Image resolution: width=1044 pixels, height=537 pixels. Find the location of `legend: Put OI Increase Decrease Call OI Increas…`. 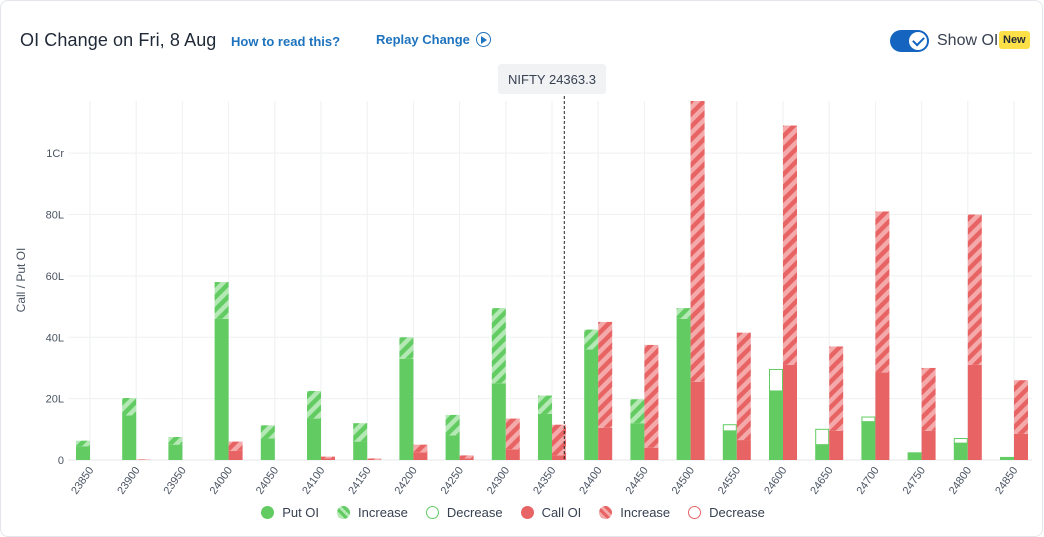

legend: Put OI Increase Decrease Call OI Increas… is located at coordinates (522, 512).